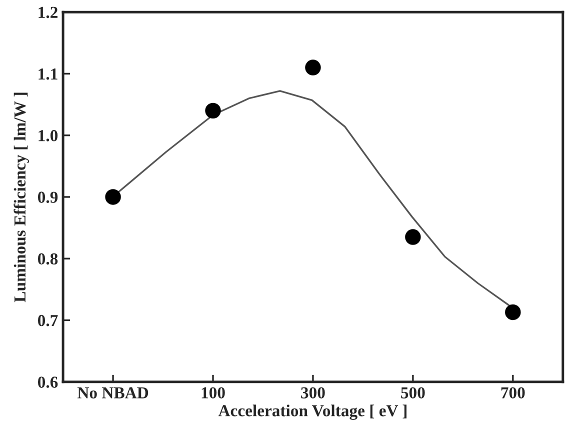  What do you see at coordinates (48, 74) in the screenshot?
I see `y-tick-label: 1.1` at bounding box center [48, 74].